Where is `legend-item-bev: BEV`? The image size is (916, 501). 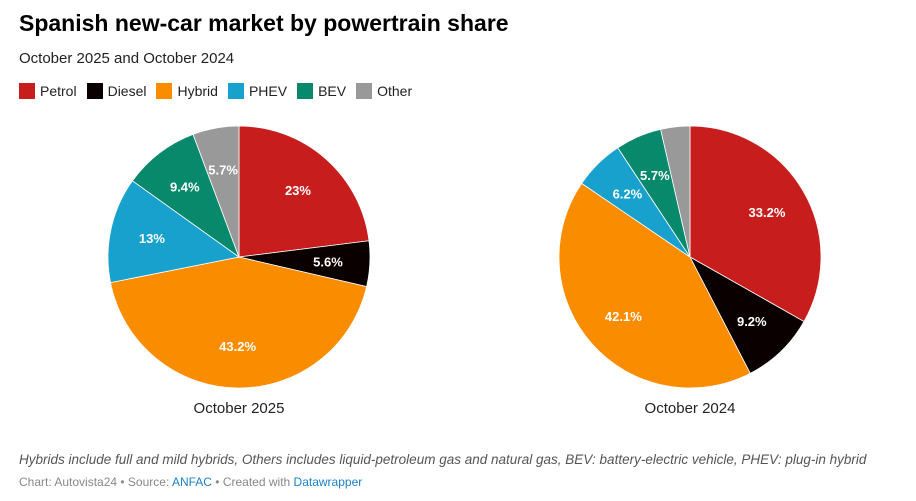
legend-item-bev: BEV is located at coordinates (321, 91).